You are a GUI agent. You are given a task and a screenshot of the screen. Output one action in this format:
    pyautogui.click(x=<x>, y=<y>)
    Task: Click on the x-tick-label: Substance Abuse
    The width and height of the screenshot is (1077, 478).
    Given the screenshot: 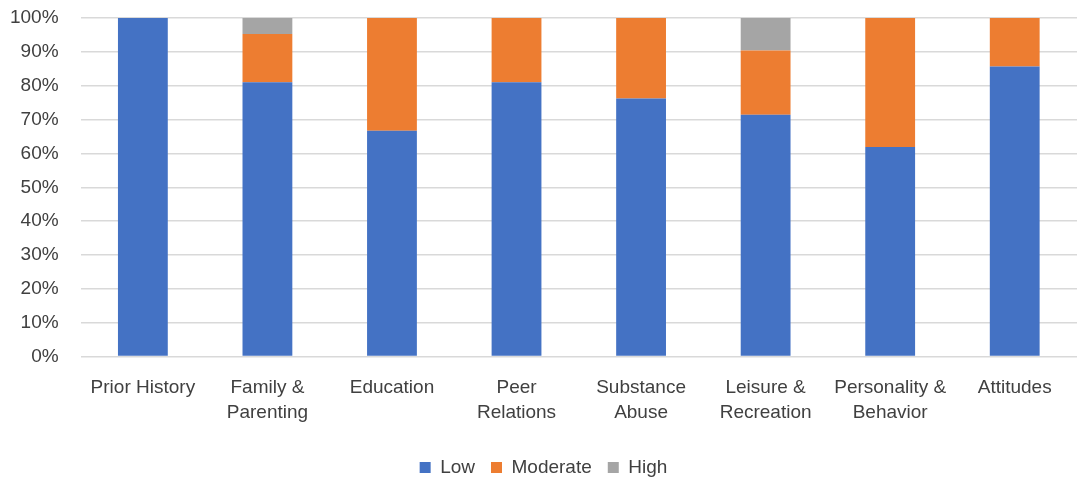 What is the action you would take?
    pyautogui.click(x=641, y=399)
    